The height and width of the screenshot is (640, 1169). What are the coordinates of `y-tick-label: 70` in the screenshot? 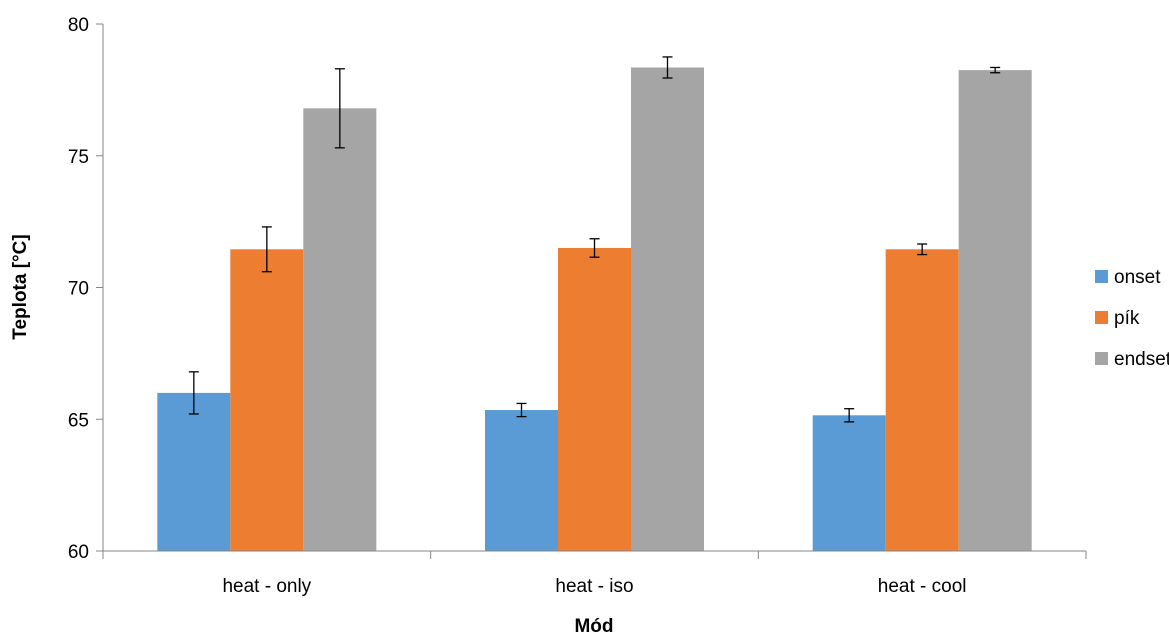 It's located at (78, 289).